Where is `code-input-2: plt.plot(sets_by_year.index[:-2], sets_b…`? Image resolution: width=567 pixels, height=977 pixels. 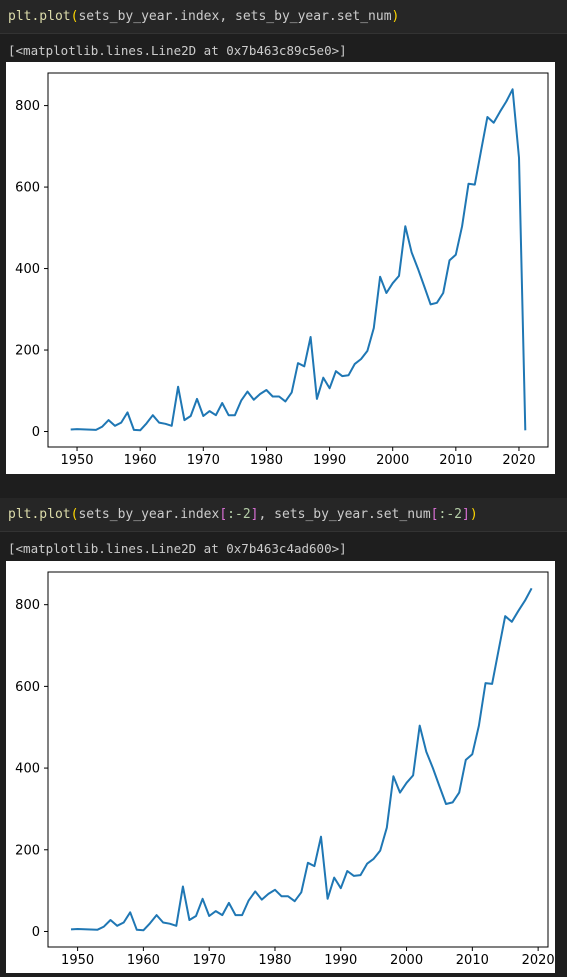 code-input-2: plt.plot(sets_by_year.index[:-2], sets_b… is located at coordinates (283, 515).